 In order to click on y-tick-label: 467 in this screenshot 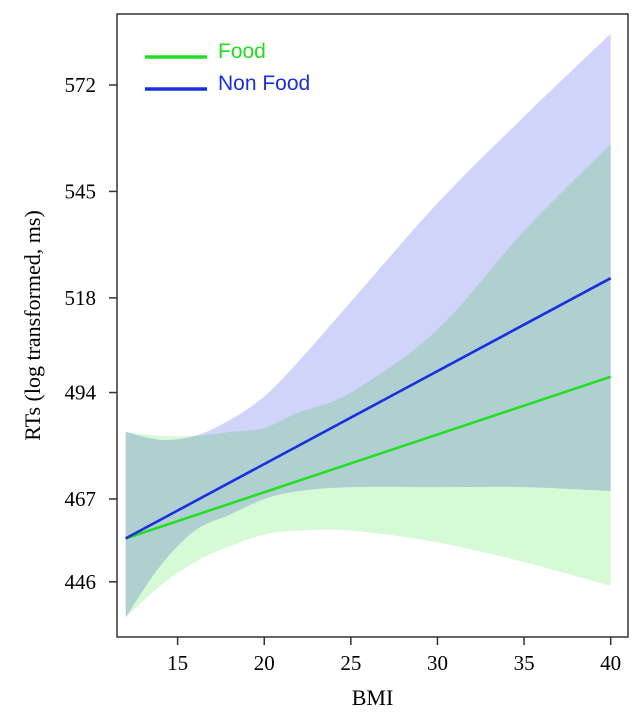, I will do `click(81, 499)`.